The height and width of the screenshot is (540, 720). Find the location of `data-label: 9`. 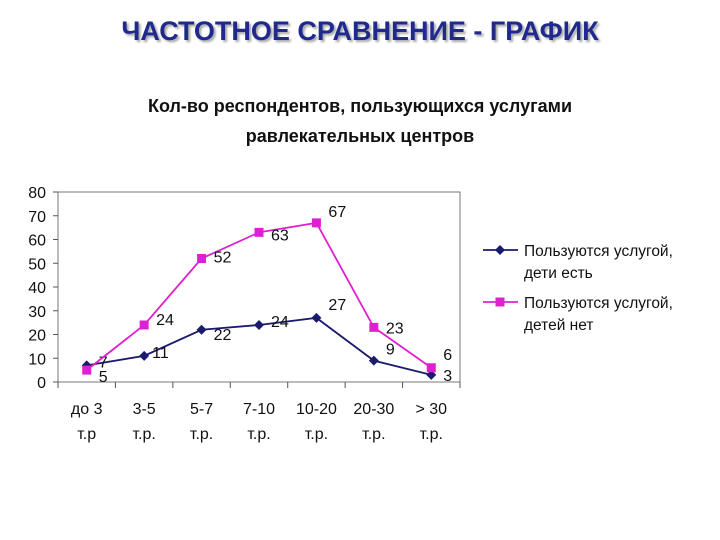

data-label: 9 is located at coordinates (390, 350).